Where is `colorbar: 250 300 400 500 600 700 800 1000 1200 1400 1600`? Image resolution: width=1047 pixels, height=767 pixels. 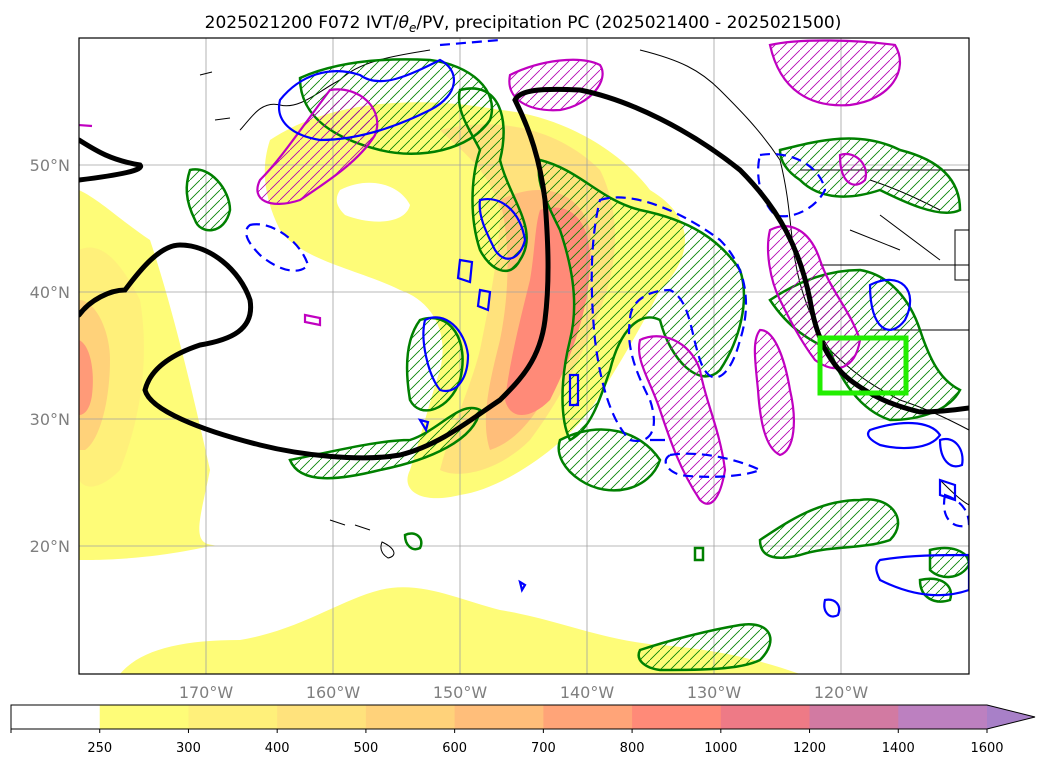
colorbar: 250 300 400 500 600 700 800 1000 1200 1400 1600 is located at coordinates (523, 730).